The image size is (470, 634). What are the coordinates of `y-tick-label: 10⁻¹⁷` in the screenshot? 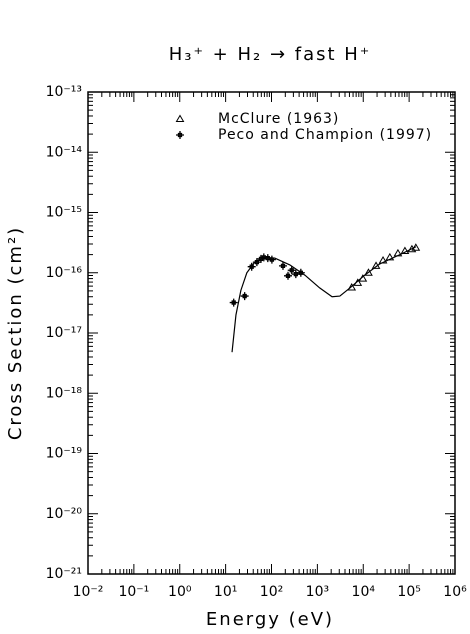 It's located at (64, 333).